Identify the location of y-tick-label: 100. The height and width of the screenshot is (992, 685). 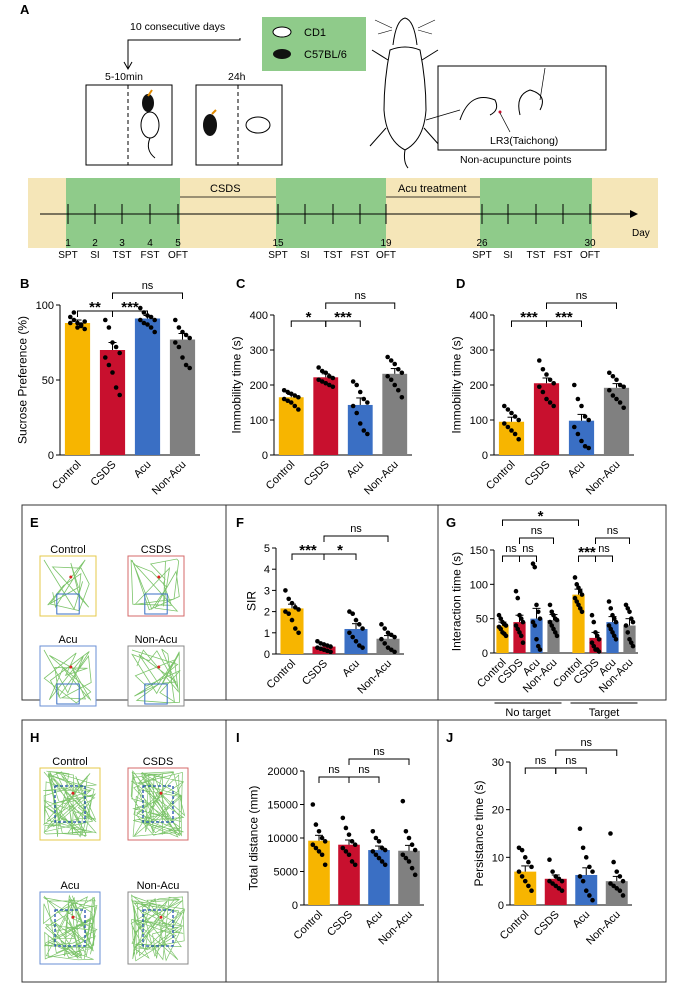
(259, 421).